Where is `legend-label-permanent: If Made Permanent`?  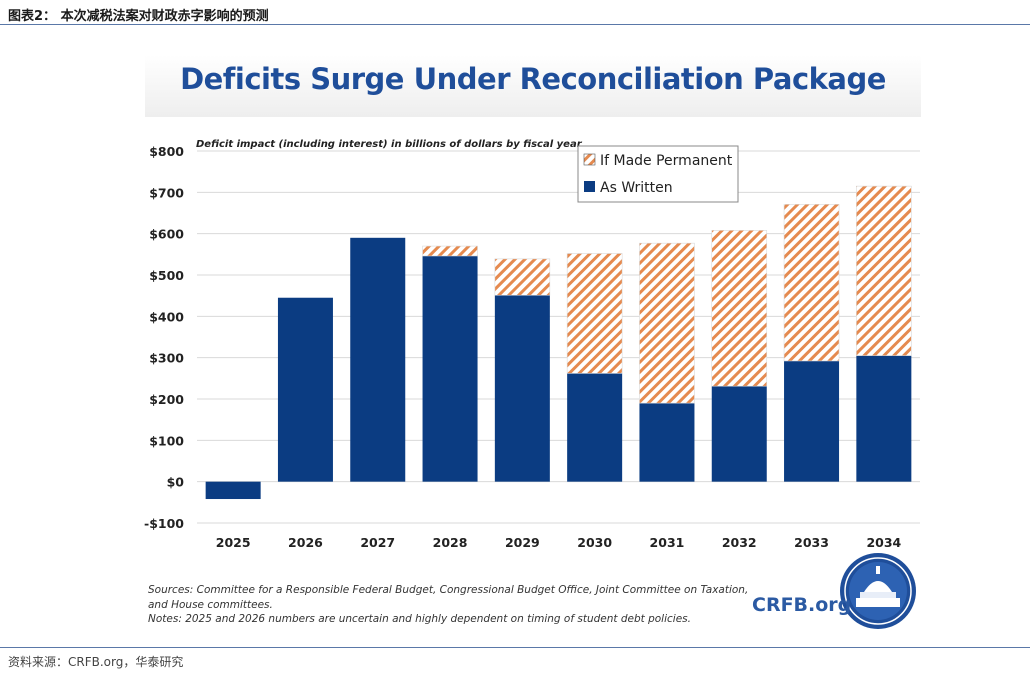
legend-label-permanent: If Made Permanent is located at coordinates (666, 161).